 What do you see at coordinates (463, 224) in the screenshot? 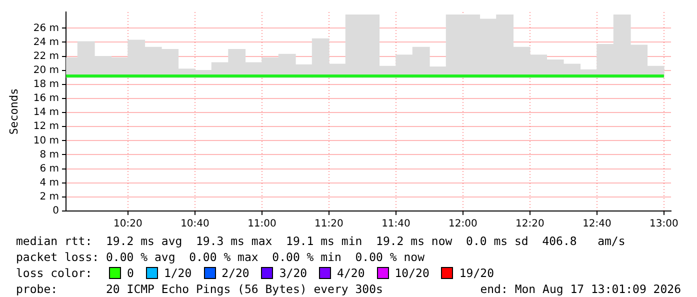
I see `x-tick-label: 12:00` at bounding box center [463, 224].